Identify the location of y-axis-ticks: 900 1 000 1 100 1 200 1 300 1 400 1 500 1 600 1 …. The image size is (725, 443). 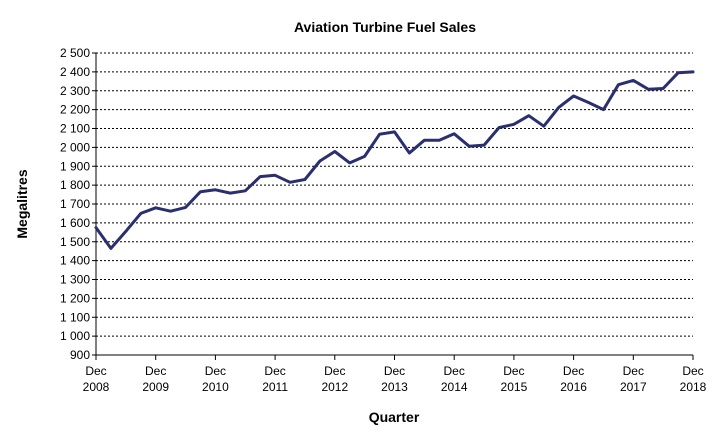
(78, 204).